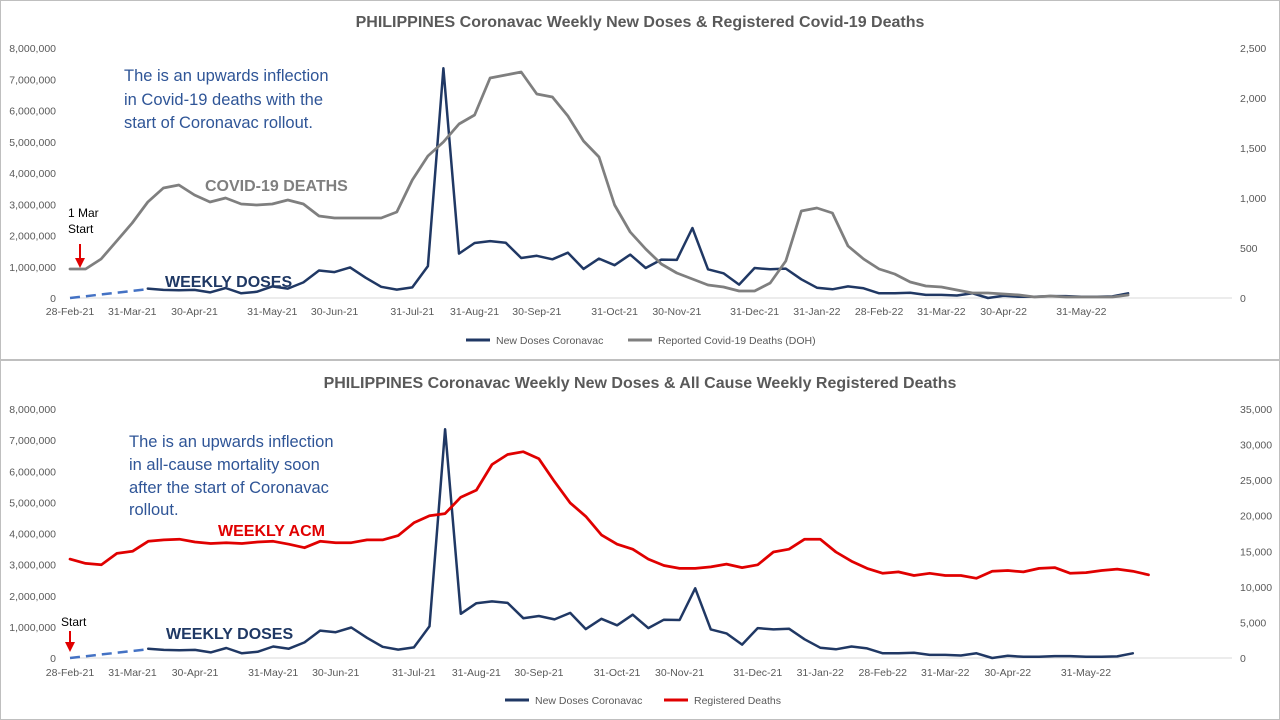  What do you see at coordinates (1256, 588) in the screenshot?
I see `y-right-tick-label: 10,000` at bounding box center [1256, 588].